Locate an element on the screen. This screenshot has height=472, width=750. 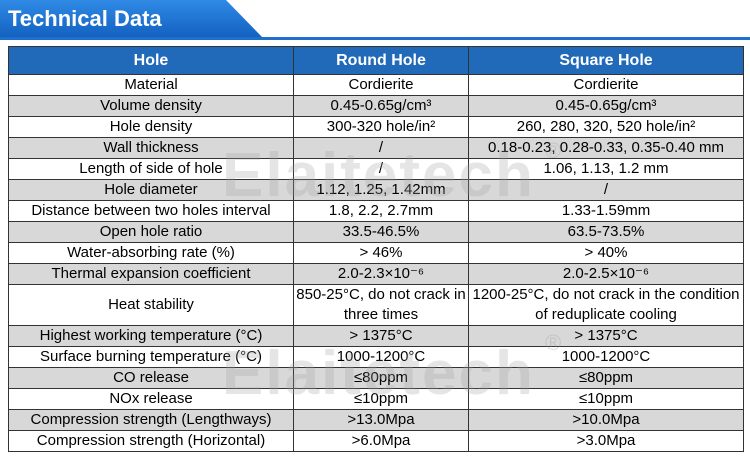
watermark-top-registered-mark: ® is located at coordinates (553, 150).